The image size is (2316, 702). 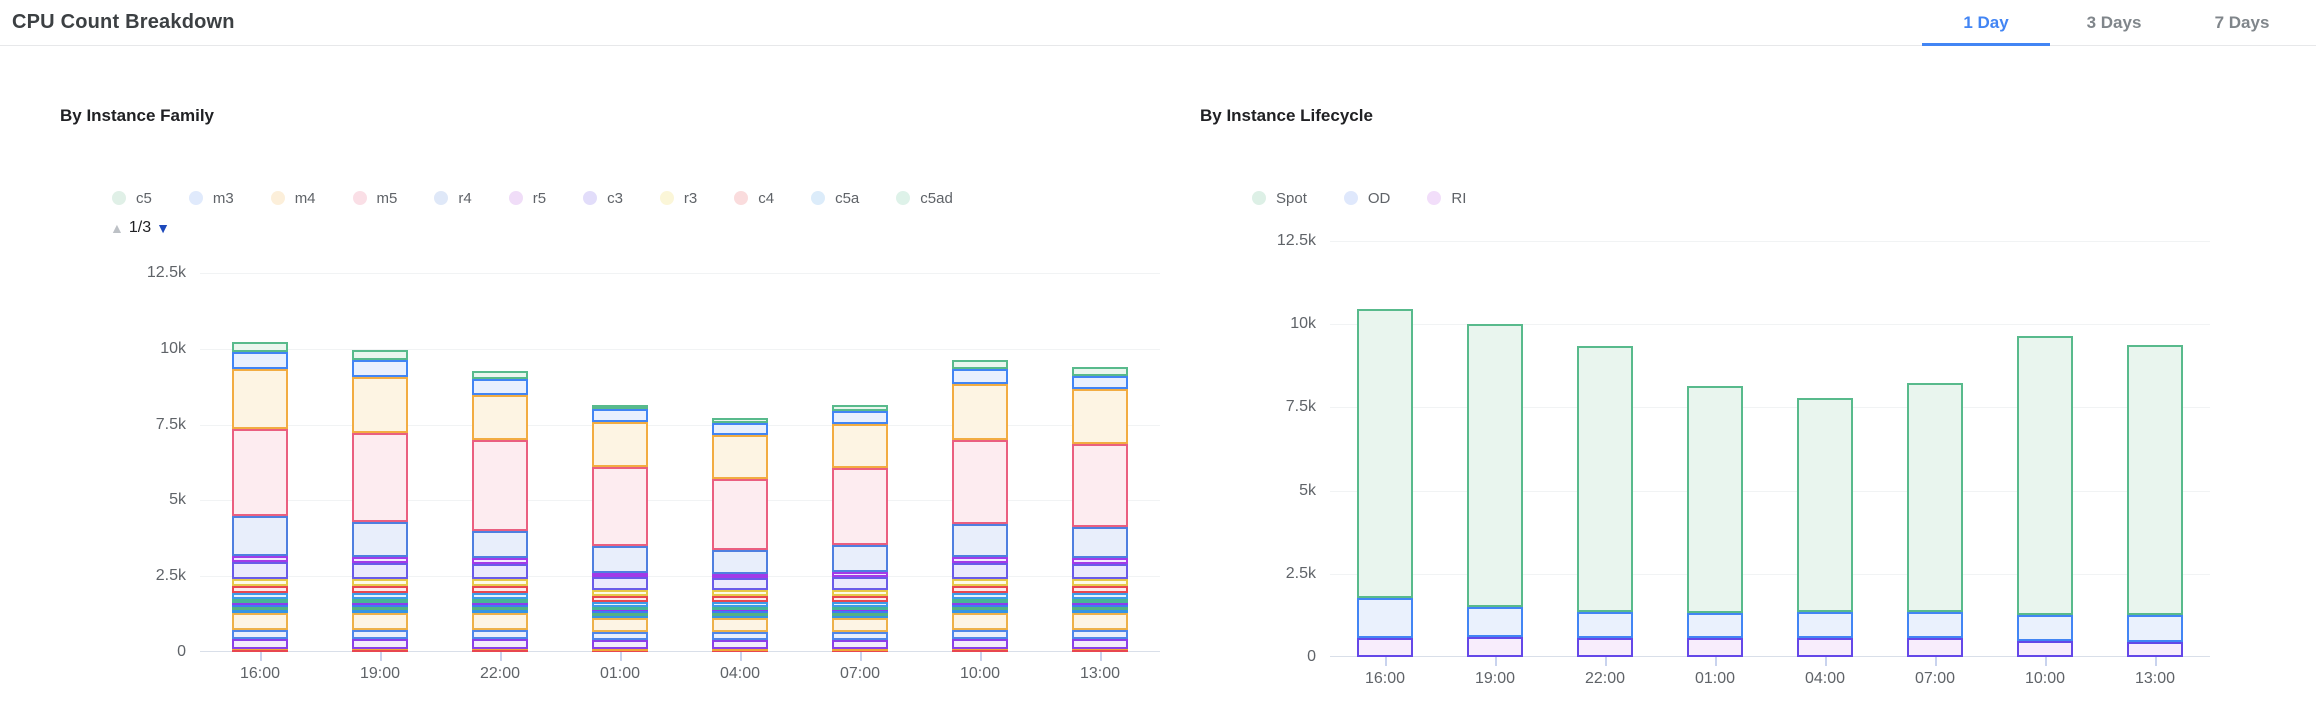 What do you see at coordinates (163, 228) in the screenshot?
I see `legend-pager-down-icon: ▼` at bounding box center [163, 228].